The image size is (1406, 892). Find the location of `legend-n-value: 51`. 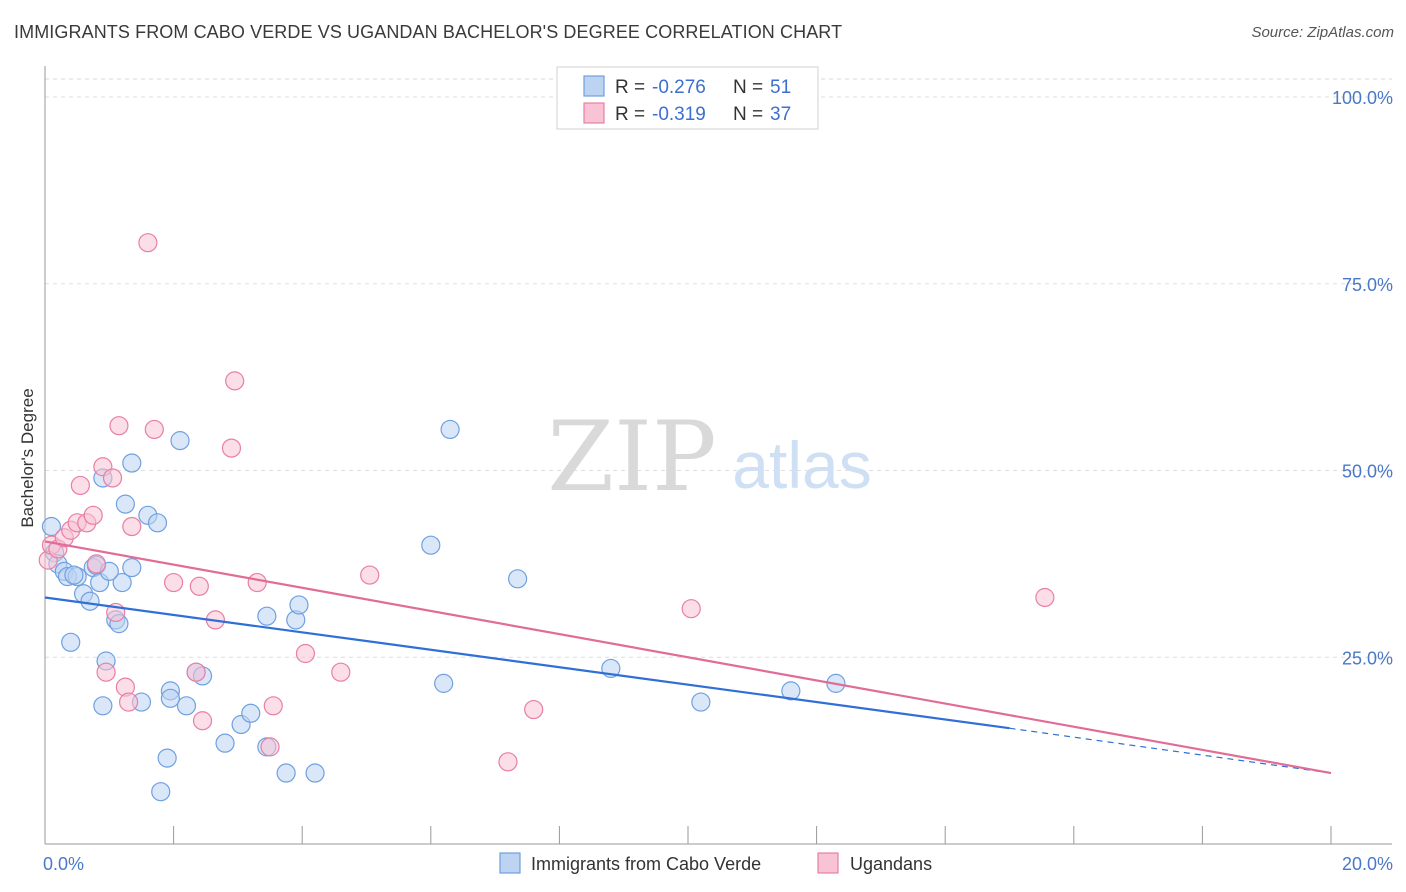

legend-n-value: 51 is located at coordinates (780, 87).